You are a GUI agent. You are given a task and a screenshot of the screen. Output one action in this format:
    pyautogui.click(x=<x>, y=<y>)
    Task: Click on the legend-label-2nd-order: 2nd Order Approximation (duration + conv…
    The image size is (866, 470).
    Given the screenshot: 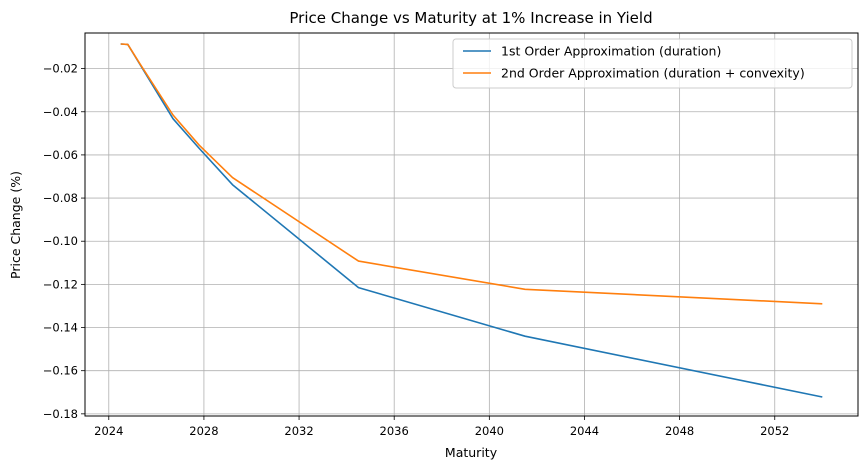 What is the action you would take?
    pyautogui.click(x=653, y=73)
    